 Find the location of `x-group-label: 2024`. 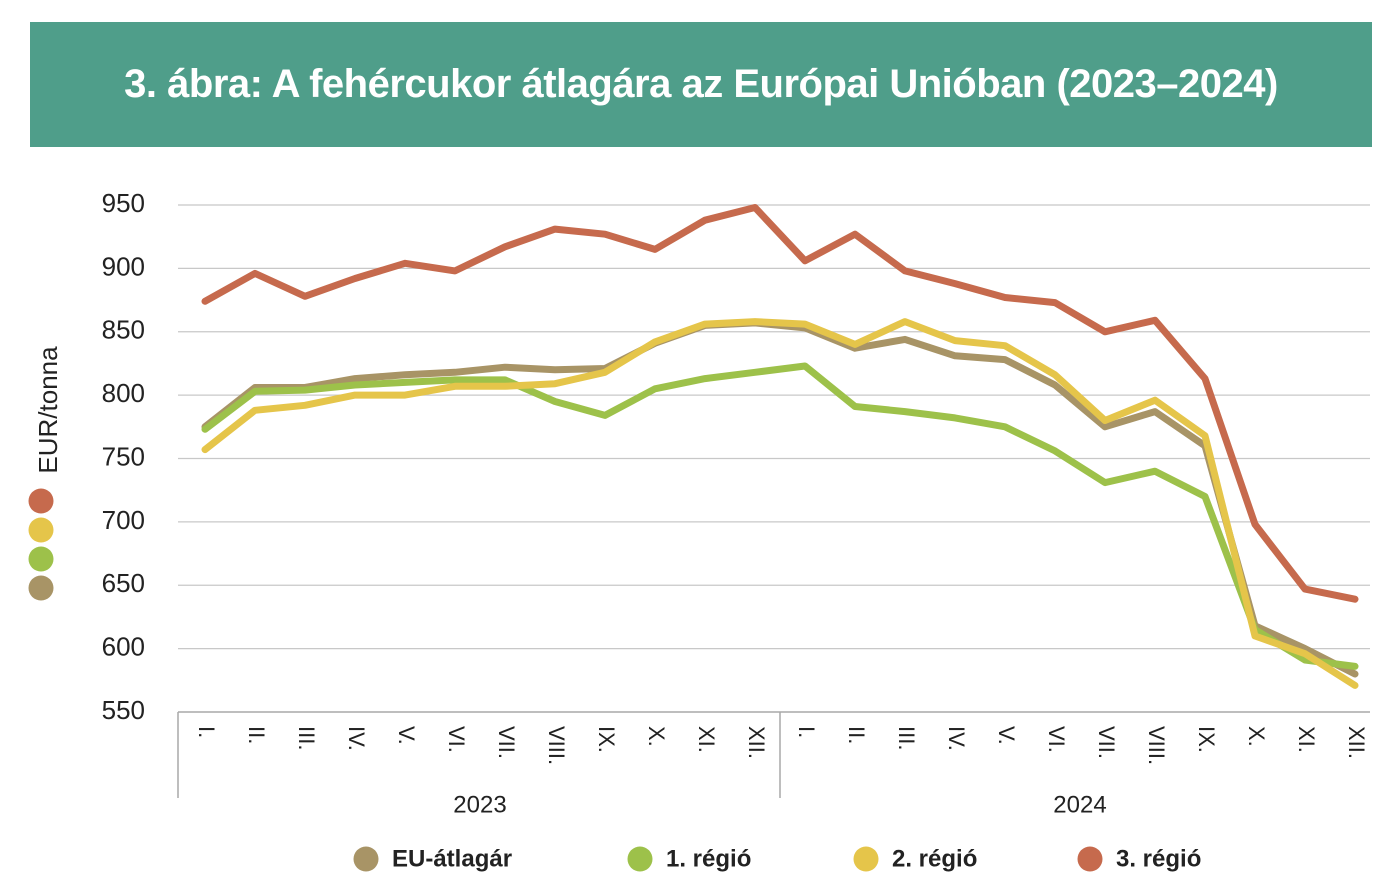

x-group-label: 2024 is located at coordinates (1079, 804).